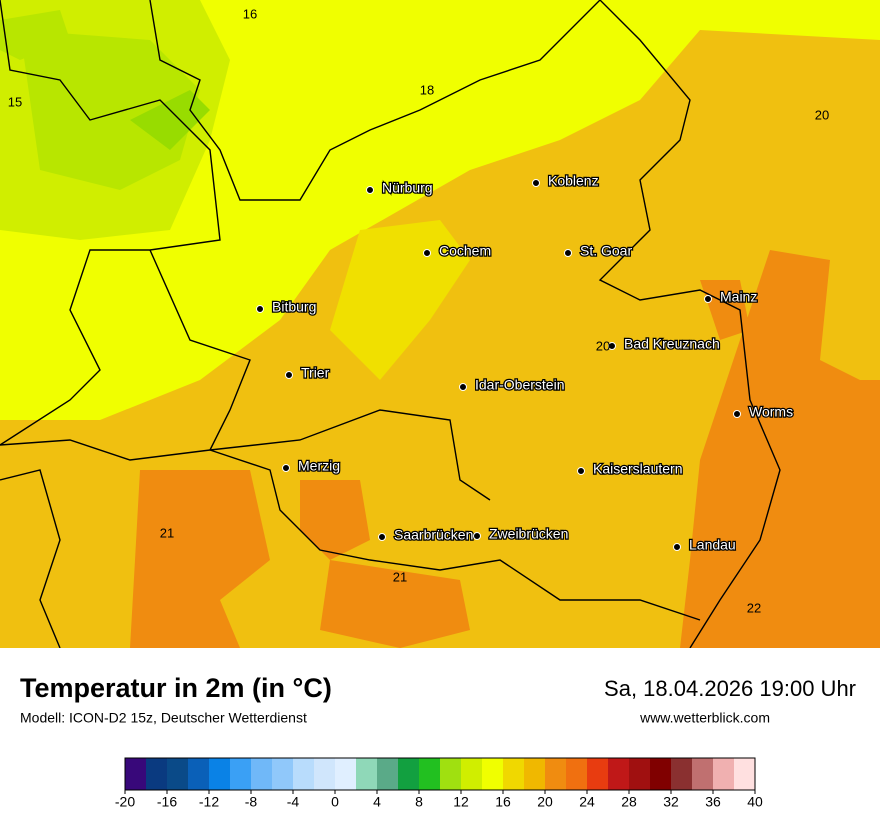 The height and width of the screenshot is (835, 880). I want to click on contour-label: 18, so click(427, 89).